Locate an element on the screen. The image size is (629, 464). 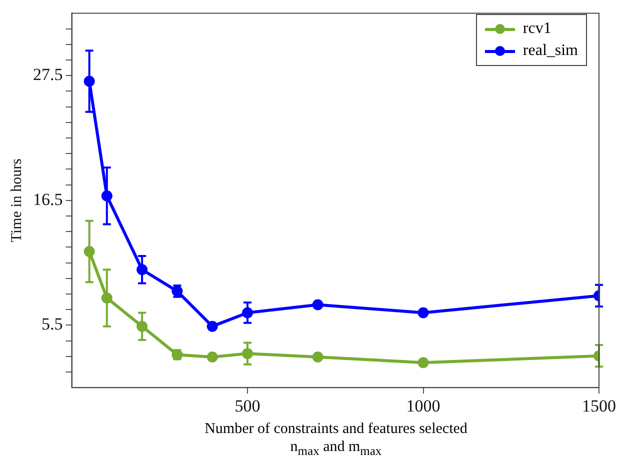
y-tick-label: 27.5 is located at coordinates (48, 74).